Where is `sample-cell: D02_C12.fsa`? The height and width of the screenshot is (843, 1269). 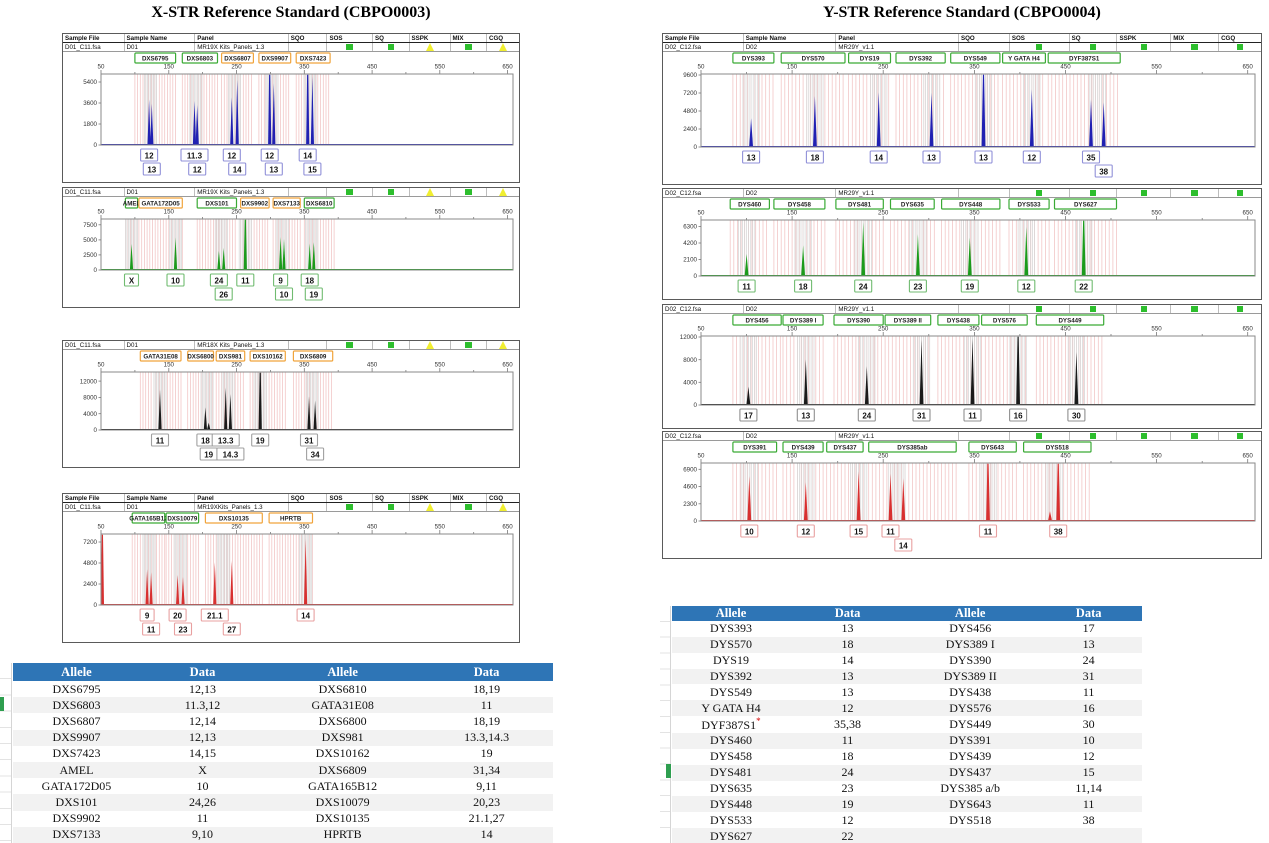 sample-cell: D02_C12.fsa is located at coordinates (703, 193).